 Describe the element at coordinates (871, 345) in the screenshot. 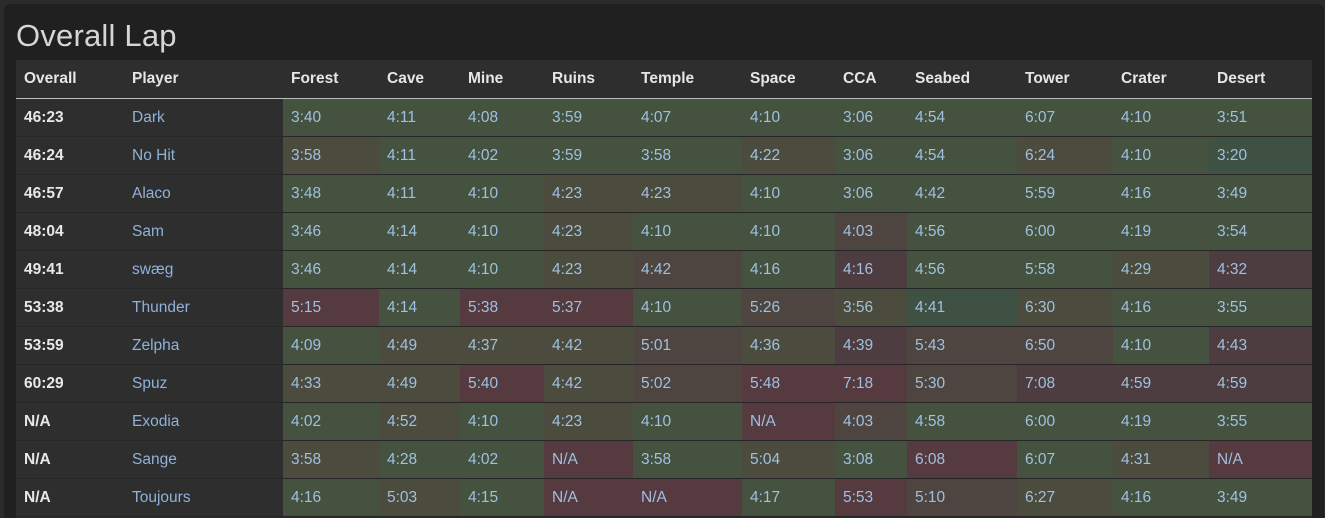

I see `cca-time-cell: 4:39` at that location.